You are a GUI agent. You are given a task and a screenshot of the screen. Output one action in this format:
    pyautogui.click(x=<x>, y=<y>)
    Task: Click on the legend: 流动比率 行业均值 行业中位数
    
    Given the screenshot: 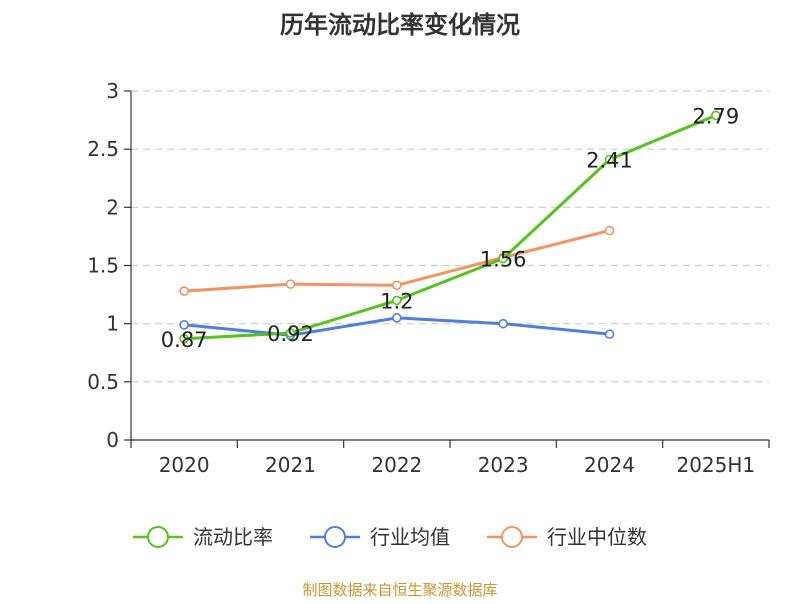 What is the action you would take?
    pyautogui.click(x=390, y=537)
    